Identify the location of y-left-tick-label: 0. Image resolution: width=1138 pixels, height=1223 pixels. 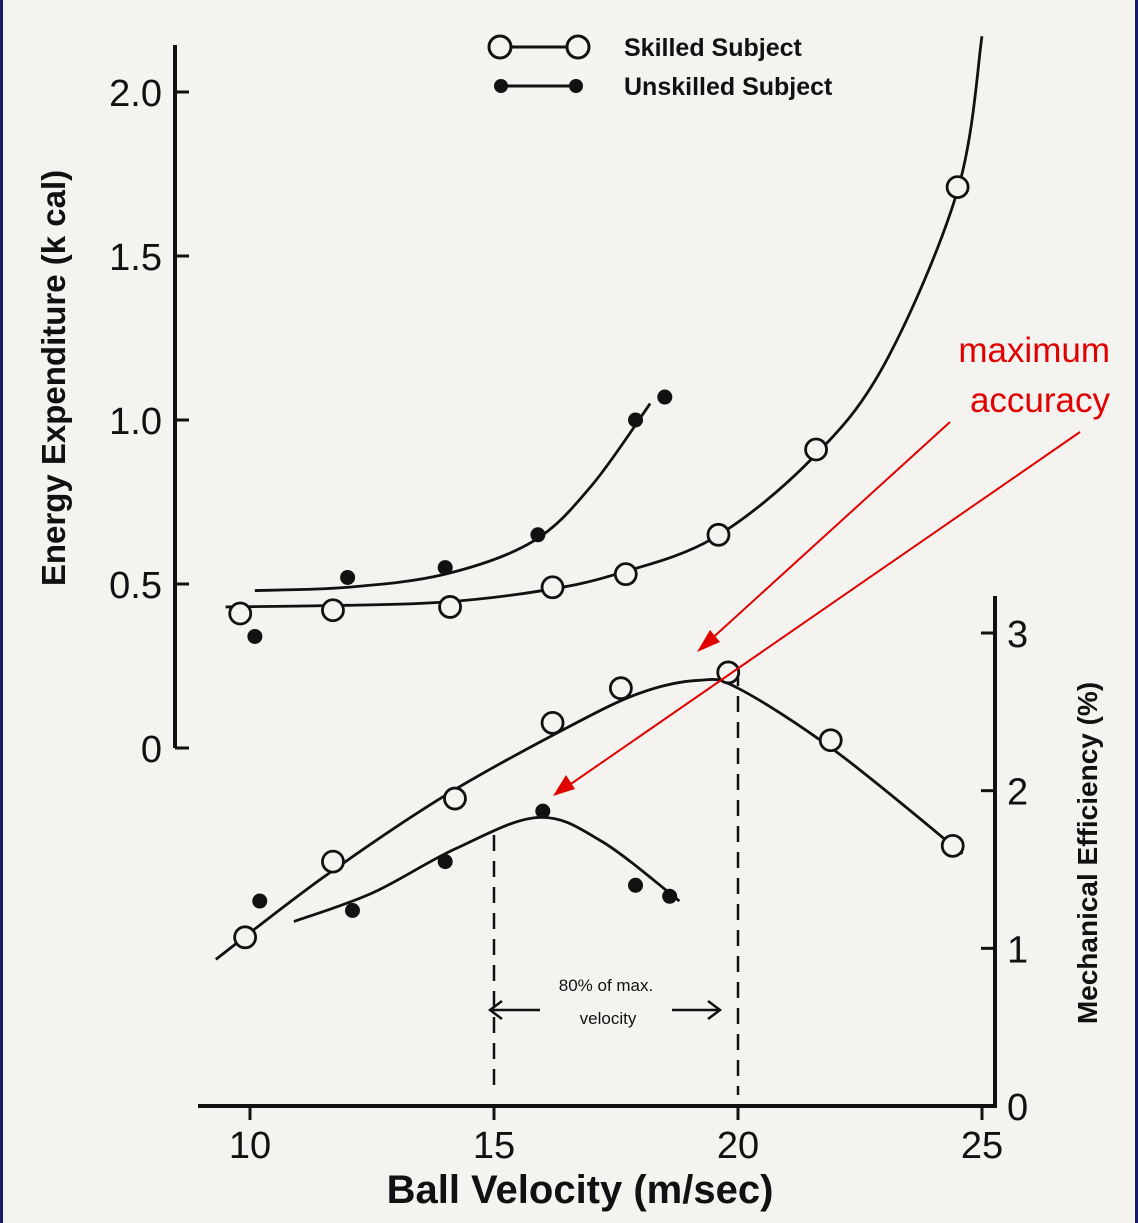
(151, 750).